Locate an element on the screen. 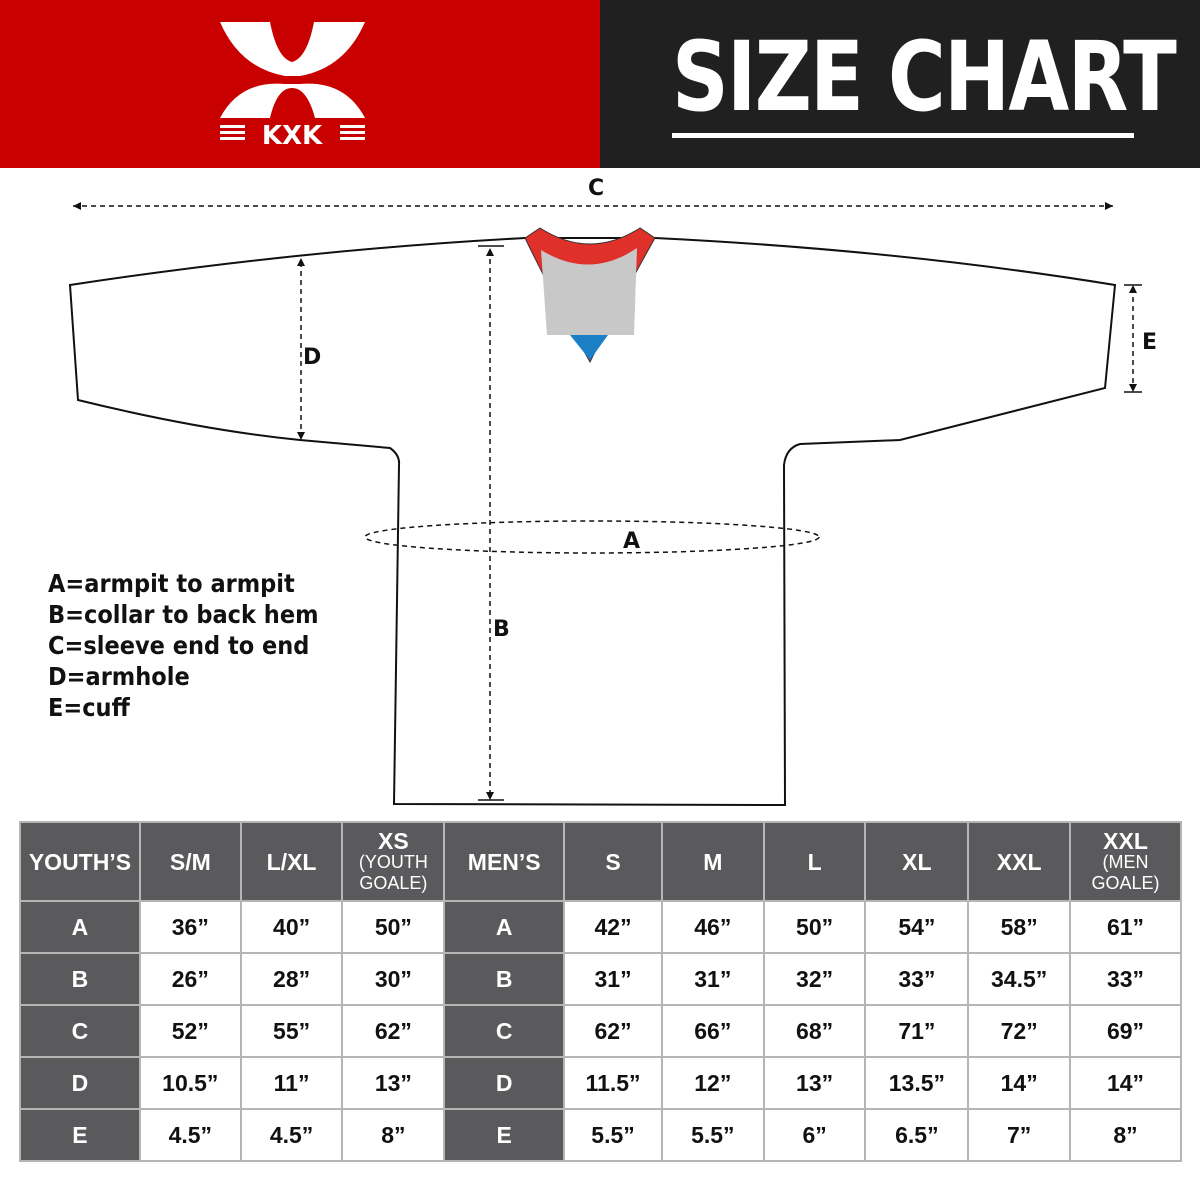 The height and width of the screenshot is (1200, 1200). table-row: A 36” 40” 50” A 42” 46” 50” 54” 58” 61” is located at coordinates (600, 927).